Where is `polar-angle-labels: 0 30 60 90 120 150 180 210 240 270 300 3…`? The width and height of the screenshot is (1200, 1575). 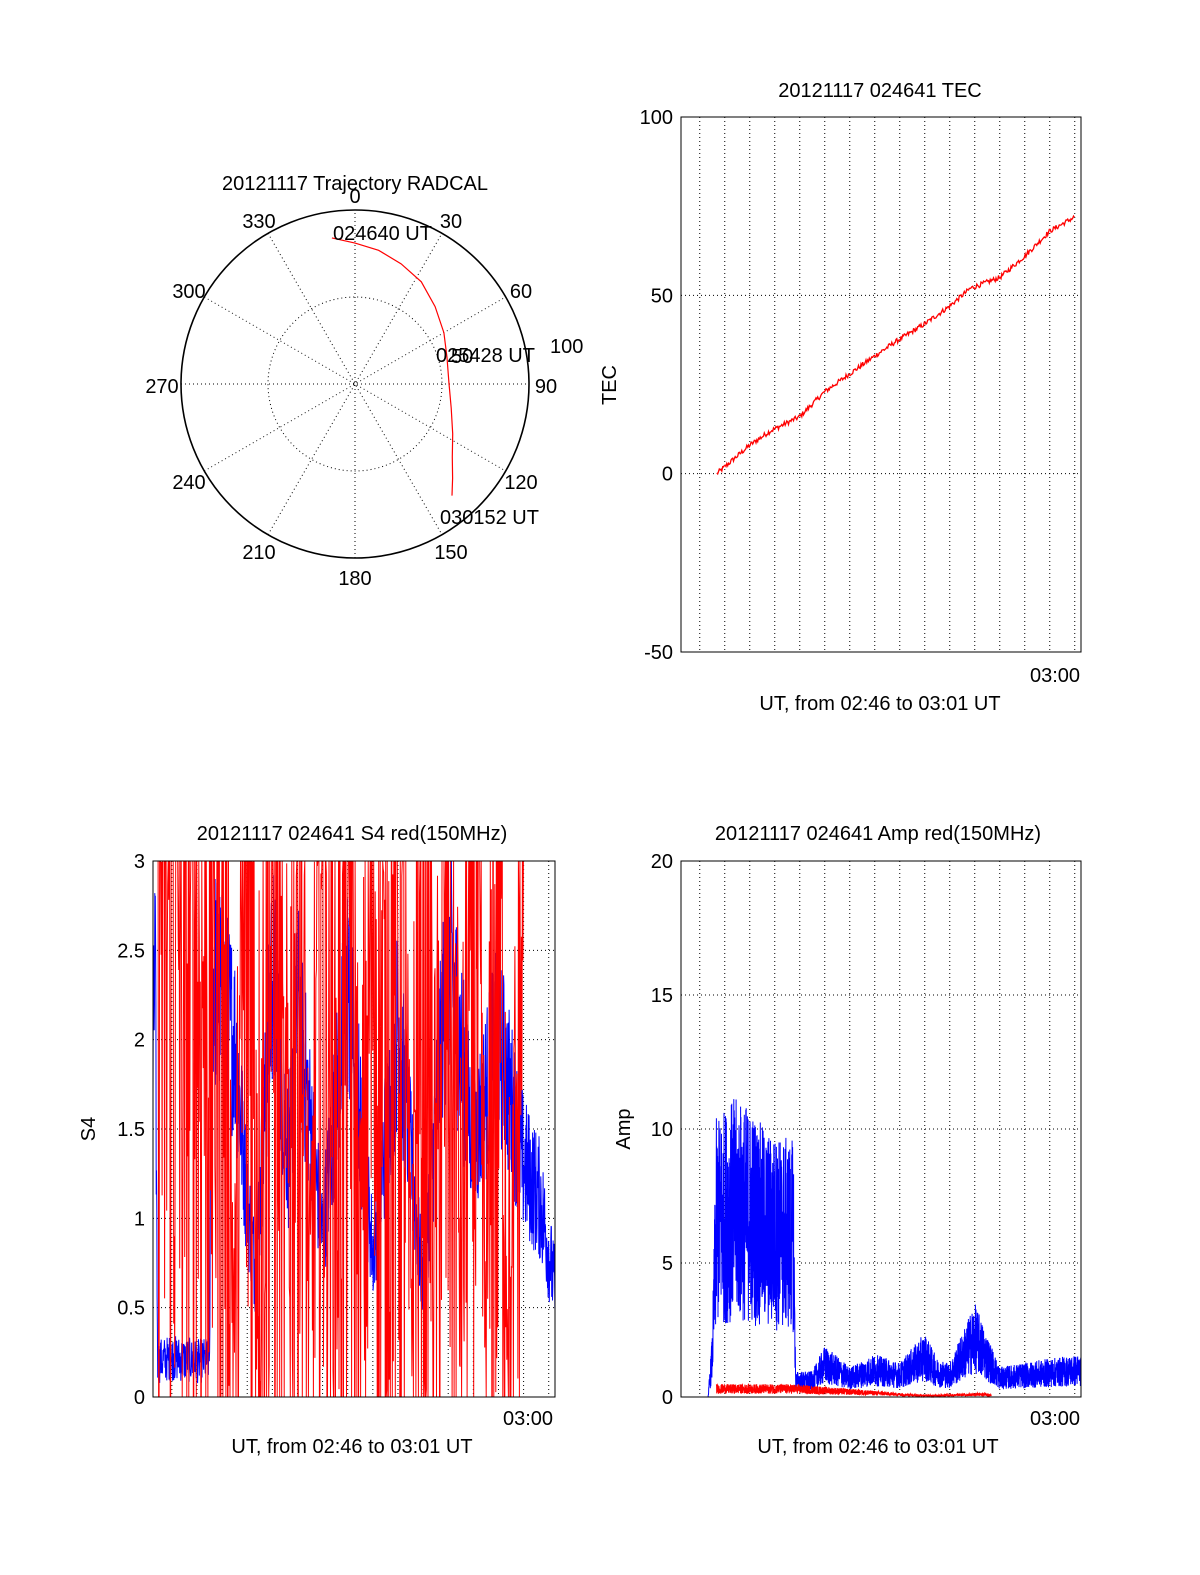
polar-angle-labels: 0 30 60 90 120 150 180 210 240 270 300 3… is located at coordinates (351, 388).